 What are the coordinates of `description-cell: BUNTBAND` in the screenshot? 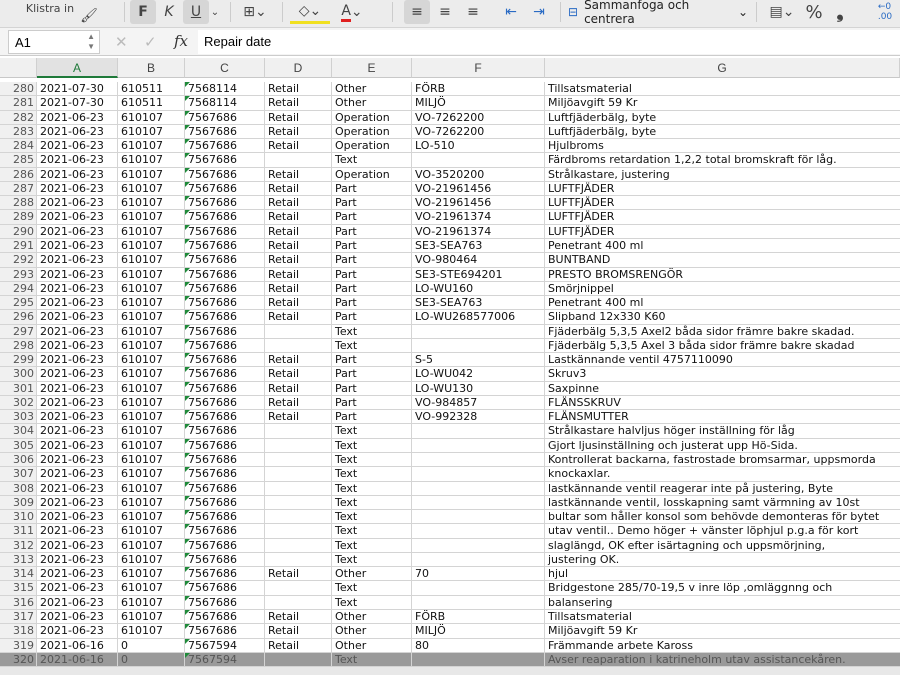 It's located at (722, 260).